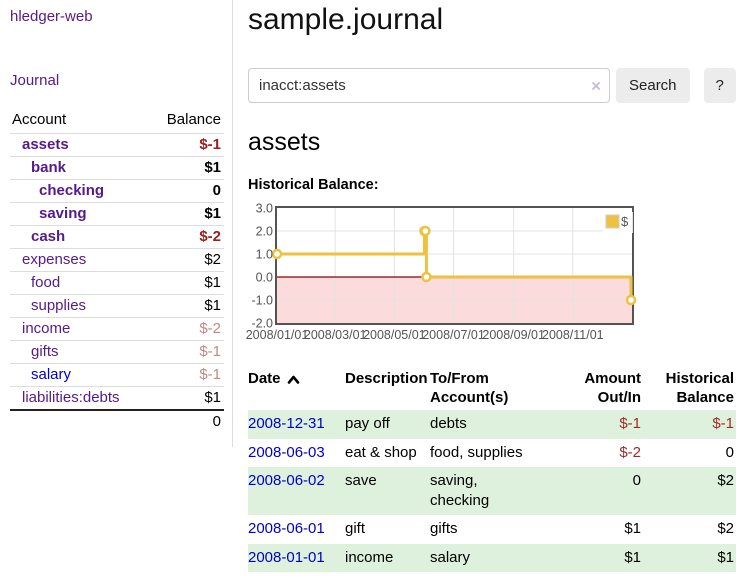 This screenshot has height=582, width=742. Describe the element at coordinates (117, 191) in the screenshot. I see `account-row: checking 0` at that location.